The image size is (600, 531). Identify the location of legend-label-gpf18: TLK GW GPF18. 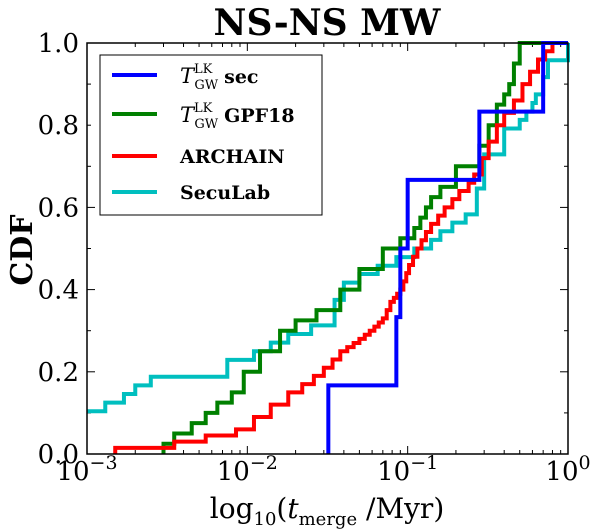
(237, 116).